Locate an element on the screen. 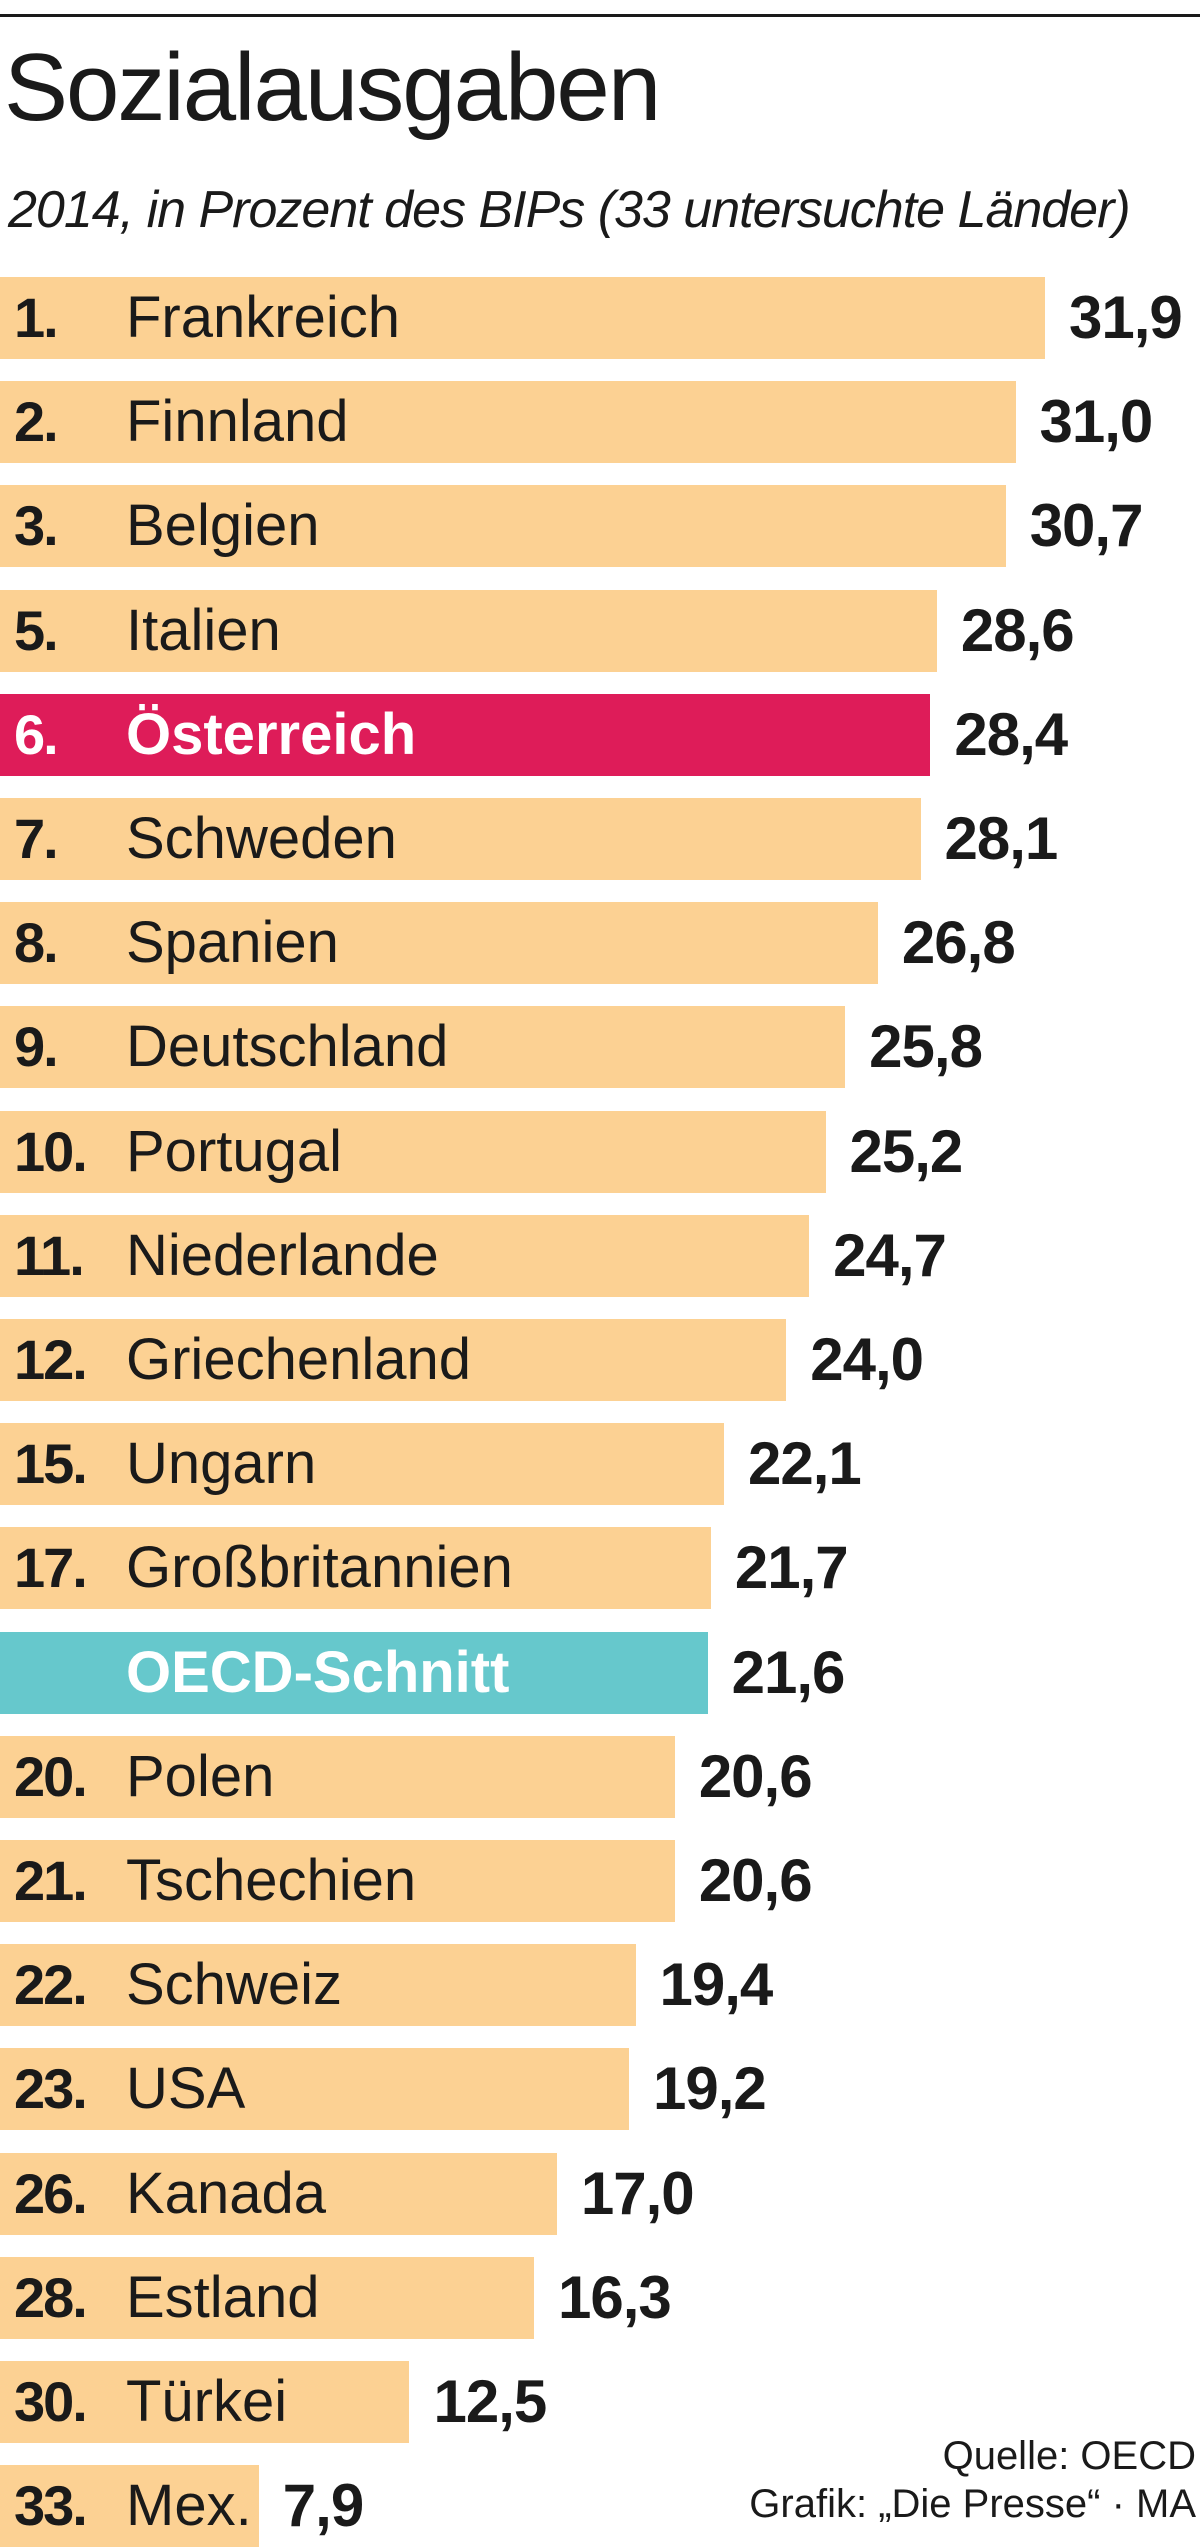  country-label: Türkei is located at coordinates (207, 2401).